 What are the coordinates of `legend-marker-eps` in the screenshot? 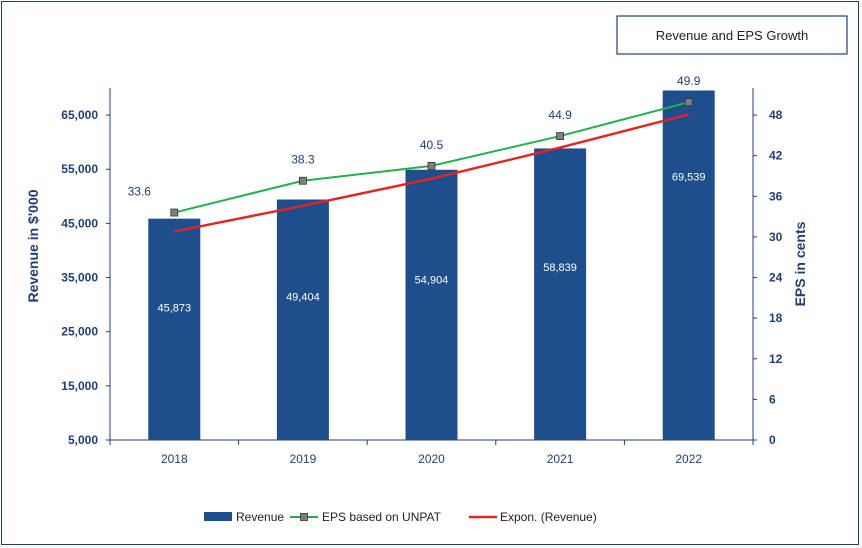 It's located at (304, 517).